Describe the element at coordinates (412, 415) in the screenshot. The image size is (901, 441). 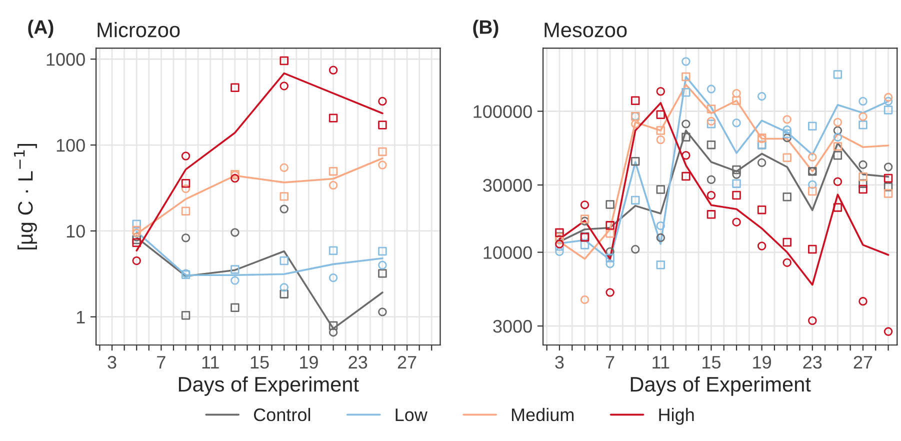
I see `legend-label: Low` at that location.